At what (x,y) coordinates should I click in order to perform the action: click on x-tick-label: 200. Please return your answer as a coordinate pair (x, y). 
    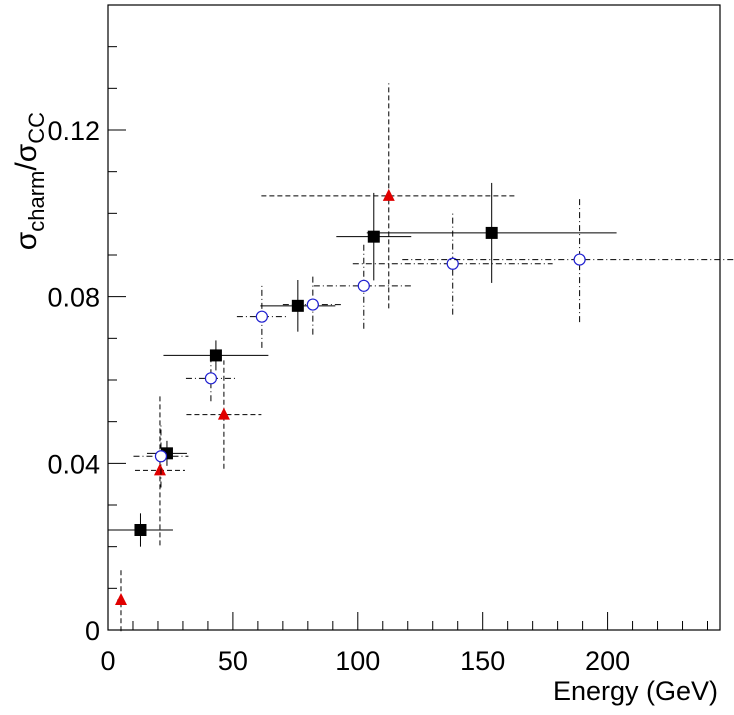
    Looking at the image, I should click on (607, 661).